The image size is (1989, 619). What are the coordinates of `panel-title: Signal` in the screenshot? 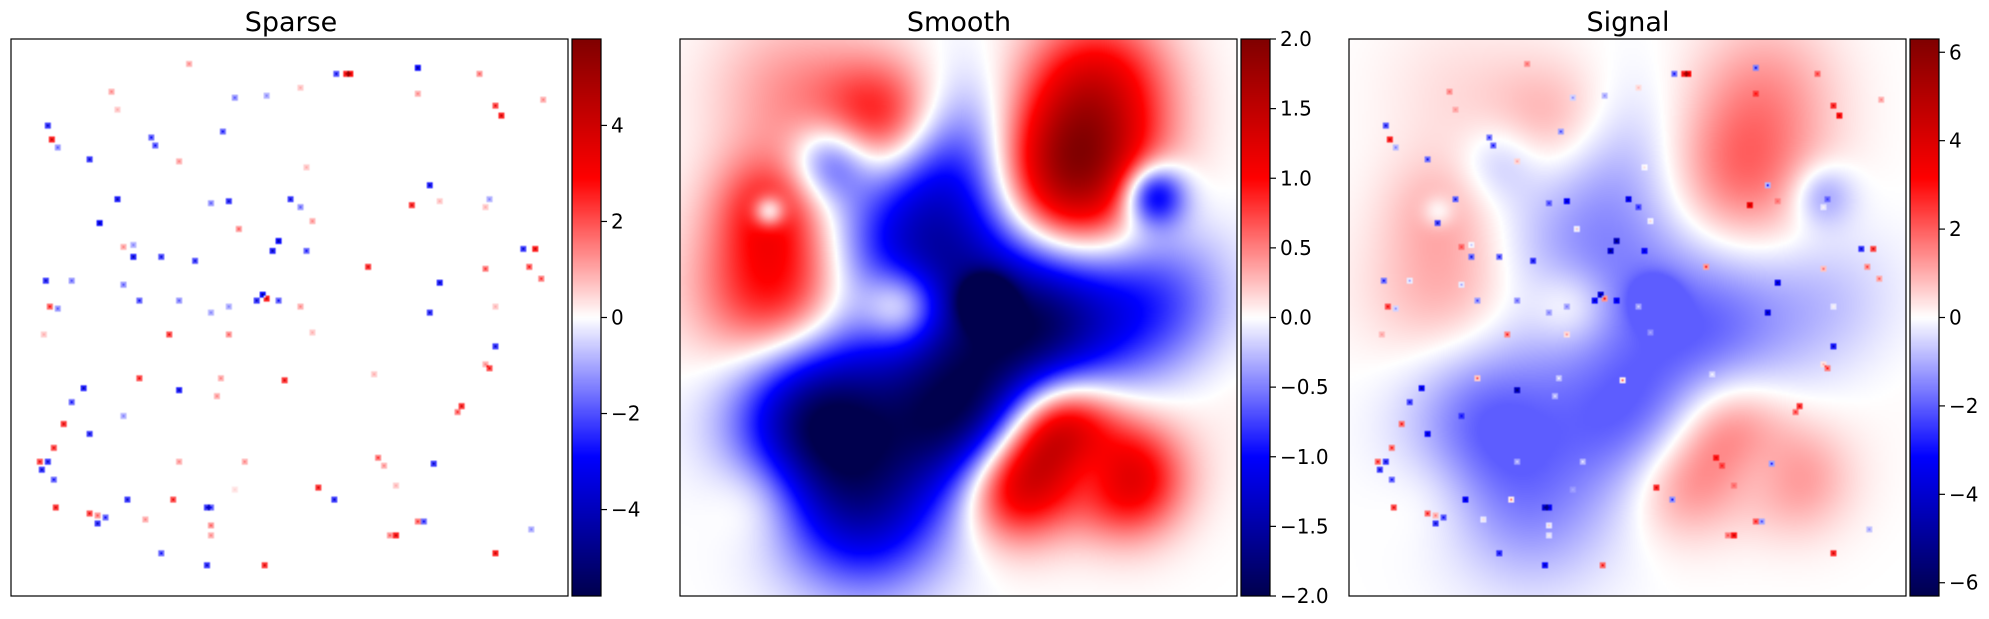 It's located at (1628, 22).